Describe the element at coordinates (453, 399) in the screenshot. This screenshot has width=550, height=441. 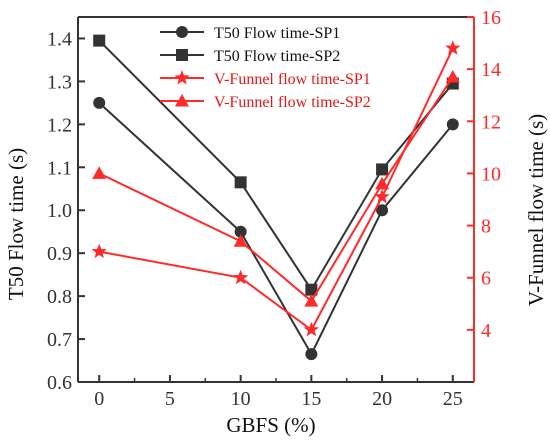
I see `x-tick-label: 25` at that location.